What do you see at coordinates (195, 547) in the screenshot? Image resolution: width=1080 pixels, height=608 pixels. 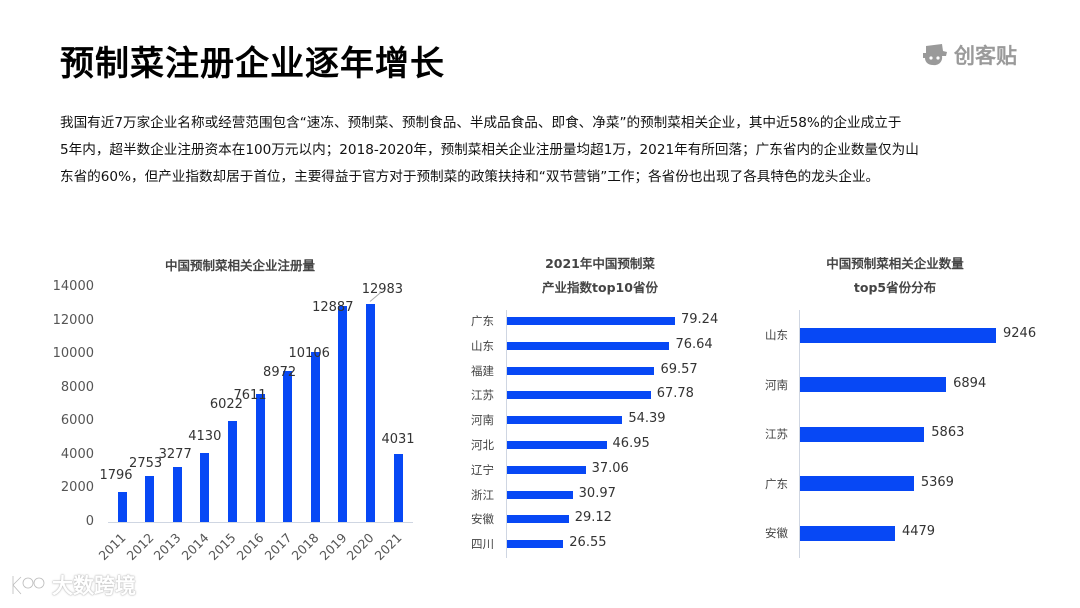 I see `x-tick-label: 2014` at bounding box center [195, 547].